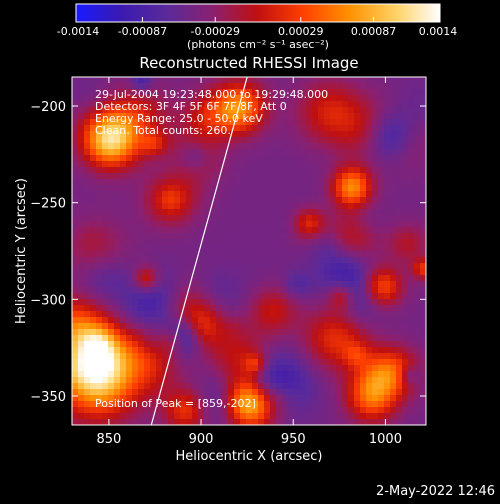 This screenshot has height=504, width=500. I want to click on colorbar-tick-label: 0.00029, so click(301, 31).